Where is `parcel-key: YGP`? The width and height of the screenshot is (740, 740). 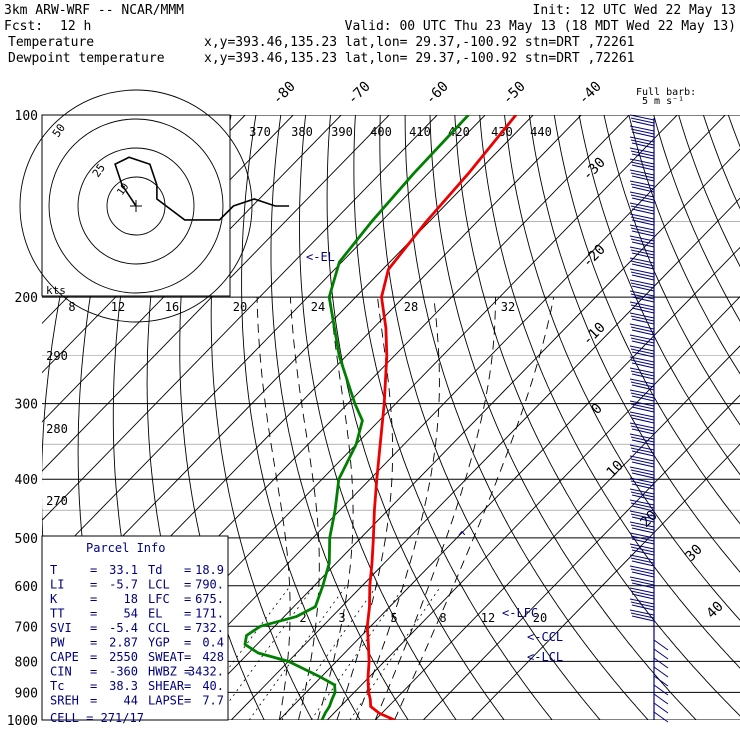 parcel-key: YGP is located at coordinates (159, 643).